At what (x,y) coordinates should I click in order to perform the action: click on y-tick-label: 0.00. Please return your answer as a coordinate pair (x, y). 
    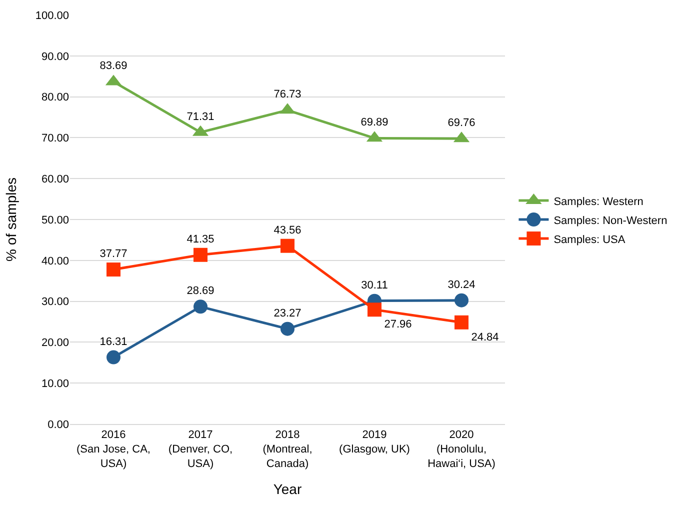
    Looking at the image, I should click on (58, 424).